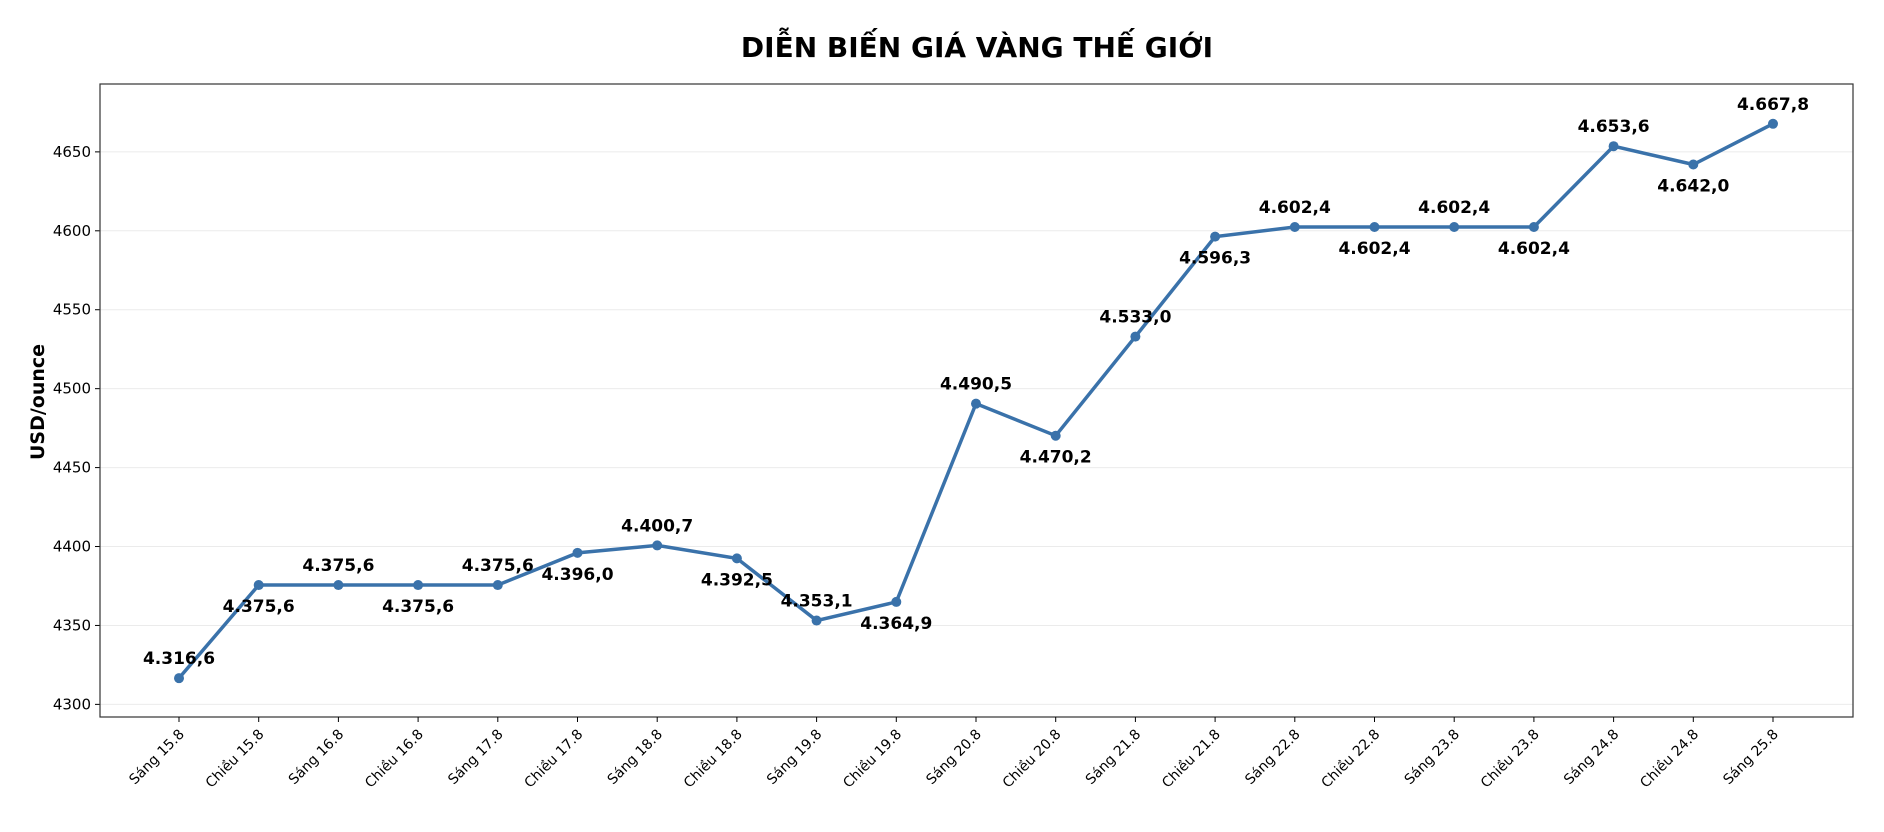 This screenshot has height=832, width=1884. Describe the element at coordinates (1614, 127) in the screenshot. I see `data-label: 4.653,6` at that location.